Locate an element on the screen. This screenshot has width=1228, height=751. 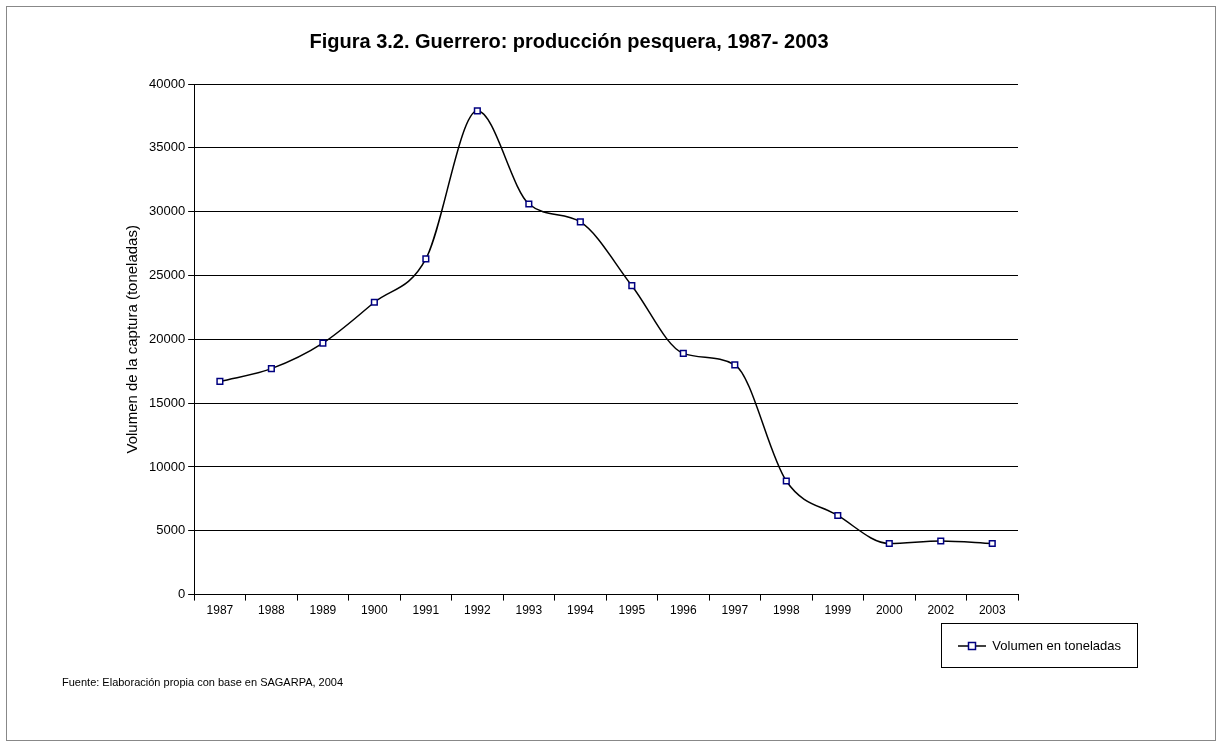
chart-title: Figura 3.2. Guerrero: producción pesquera, 1987- 2003 is located at coordinates (569, 40).